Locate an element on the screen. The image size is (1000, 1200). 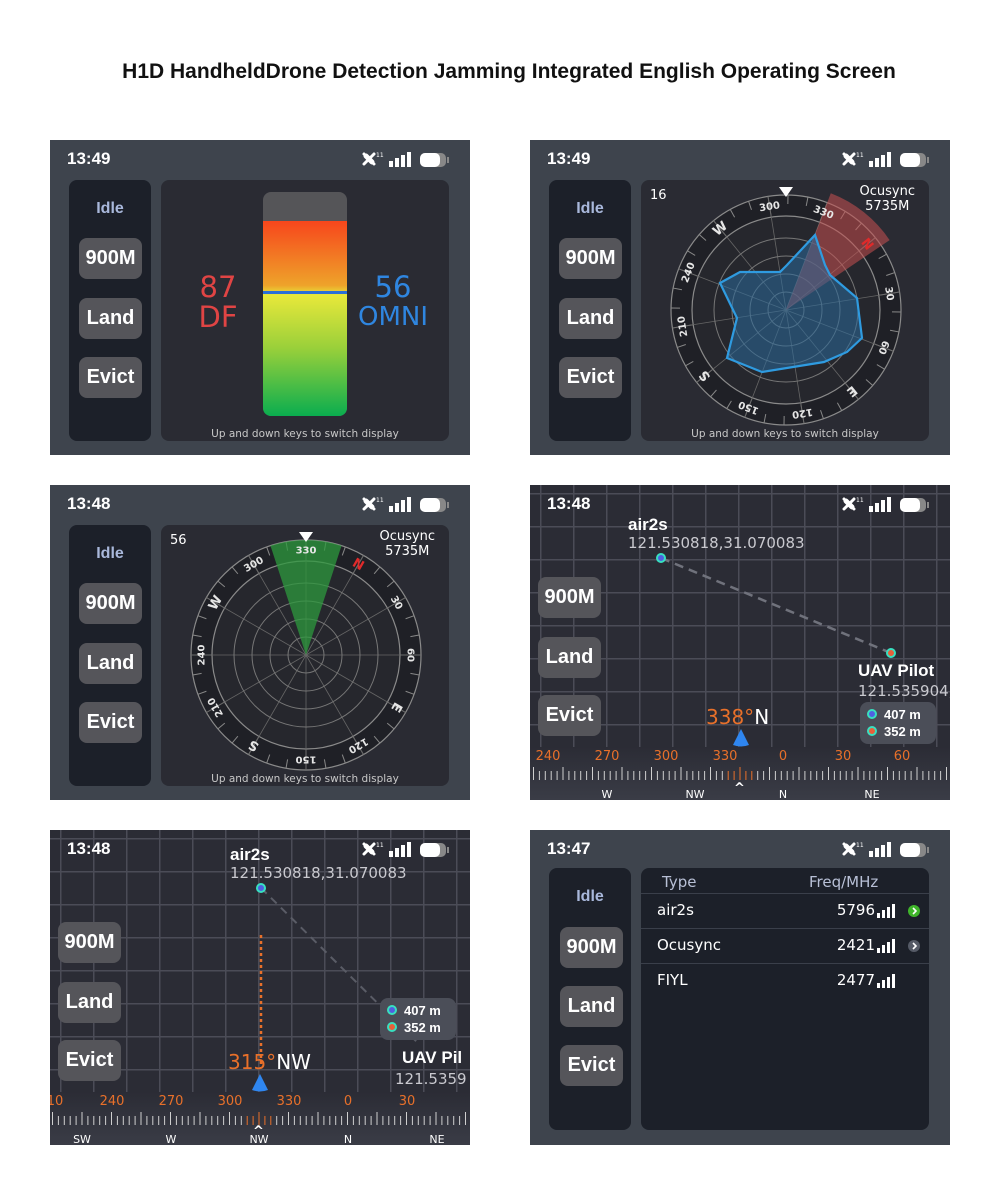
heading-pointer-icon is located at coordinates (306, 537).